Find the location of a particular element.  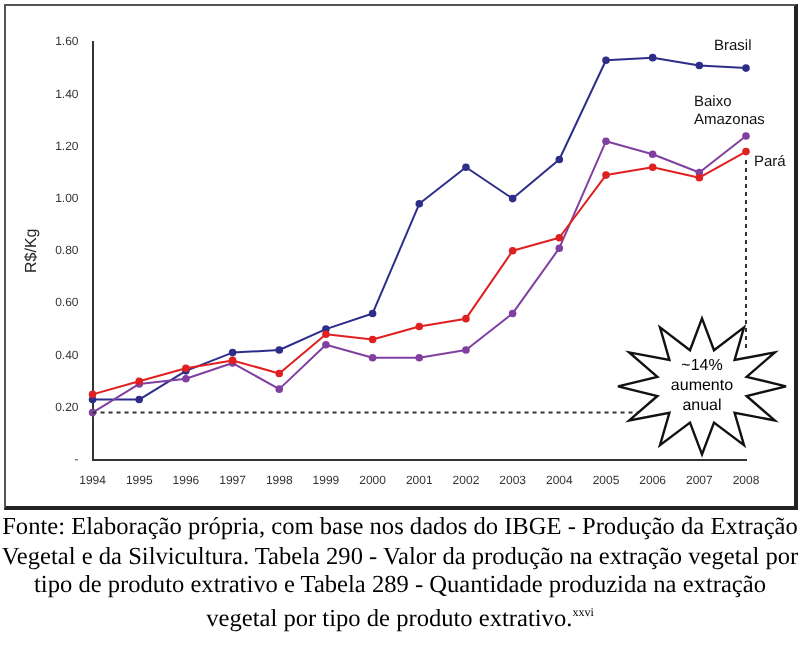

annotation: ~14% aumento anual is located at coordinates (702, 386).